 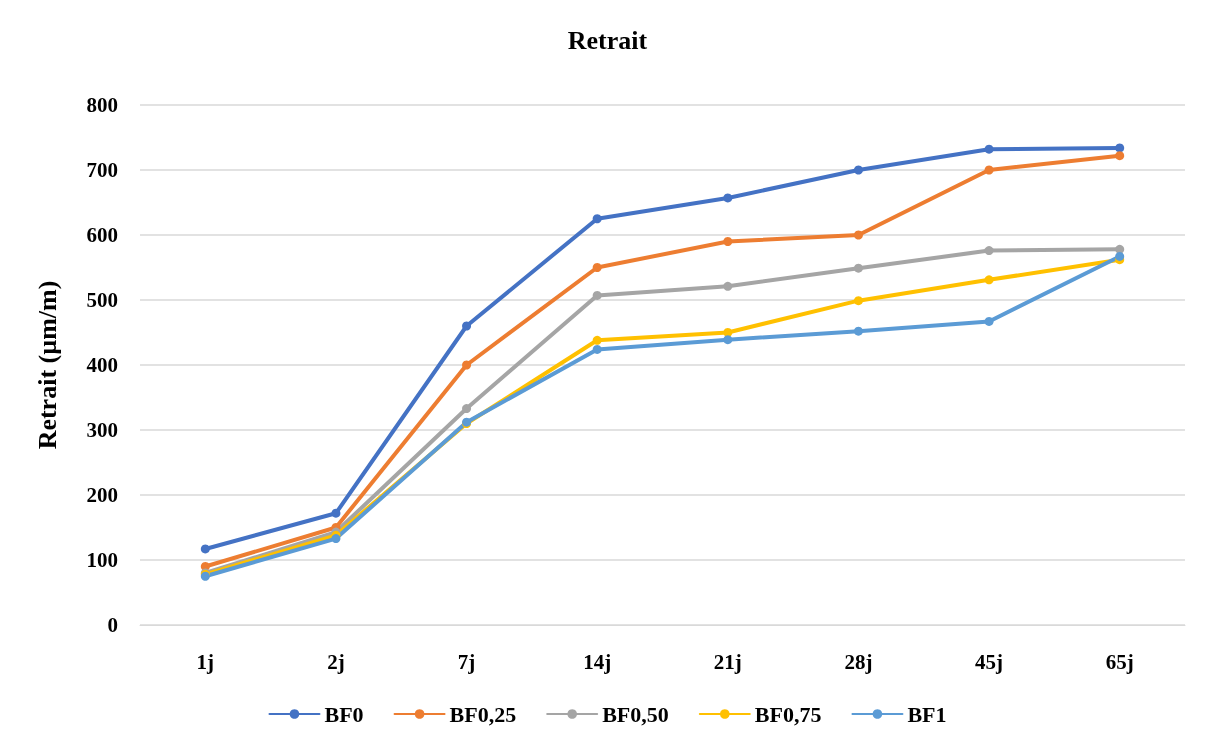 What do you see at coordinates (483, 714) in the screenshot?
I see `legend-label: BF0,25` at bounding box center [483, 714].